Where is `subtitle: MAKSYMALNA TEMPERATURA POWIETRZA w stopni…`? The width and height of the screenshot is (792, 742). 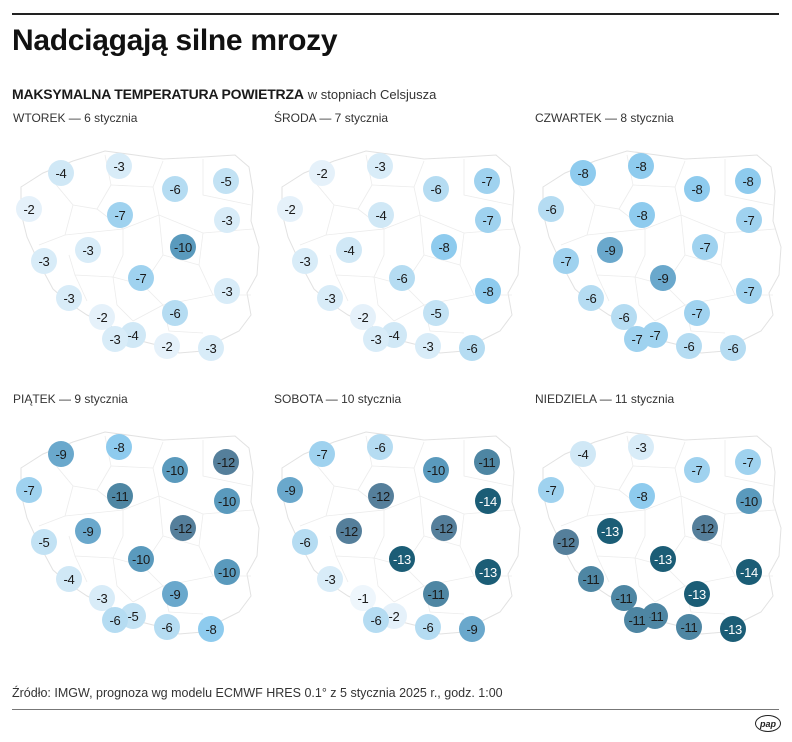
subtitle: MAKSYMALNA TEMPERATURA POWIETRZA w stopni… is located at coordinates (224, 94).